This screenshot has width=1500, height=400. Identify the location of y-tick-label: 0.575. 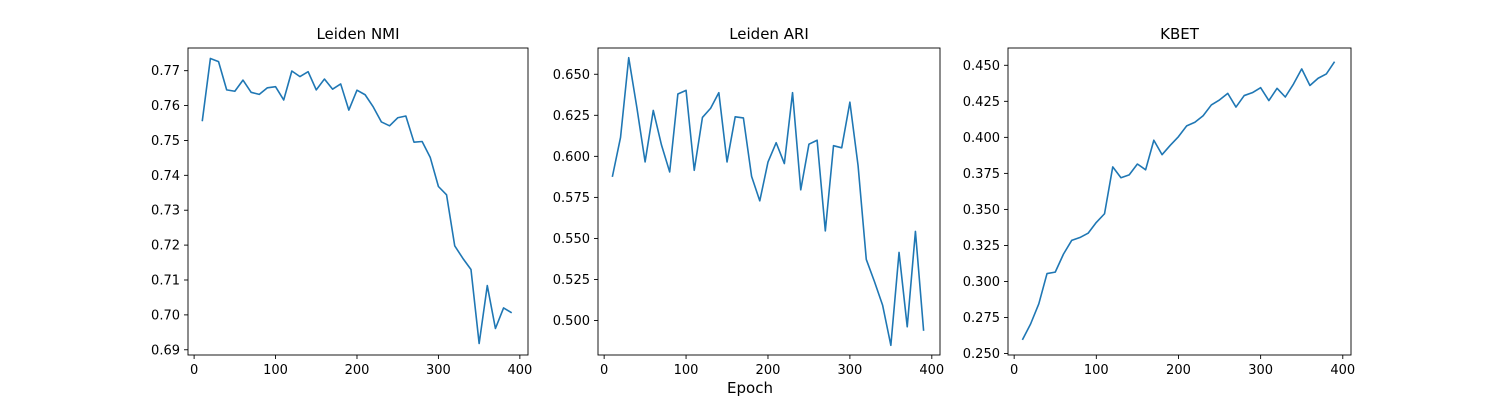
(571, 198).